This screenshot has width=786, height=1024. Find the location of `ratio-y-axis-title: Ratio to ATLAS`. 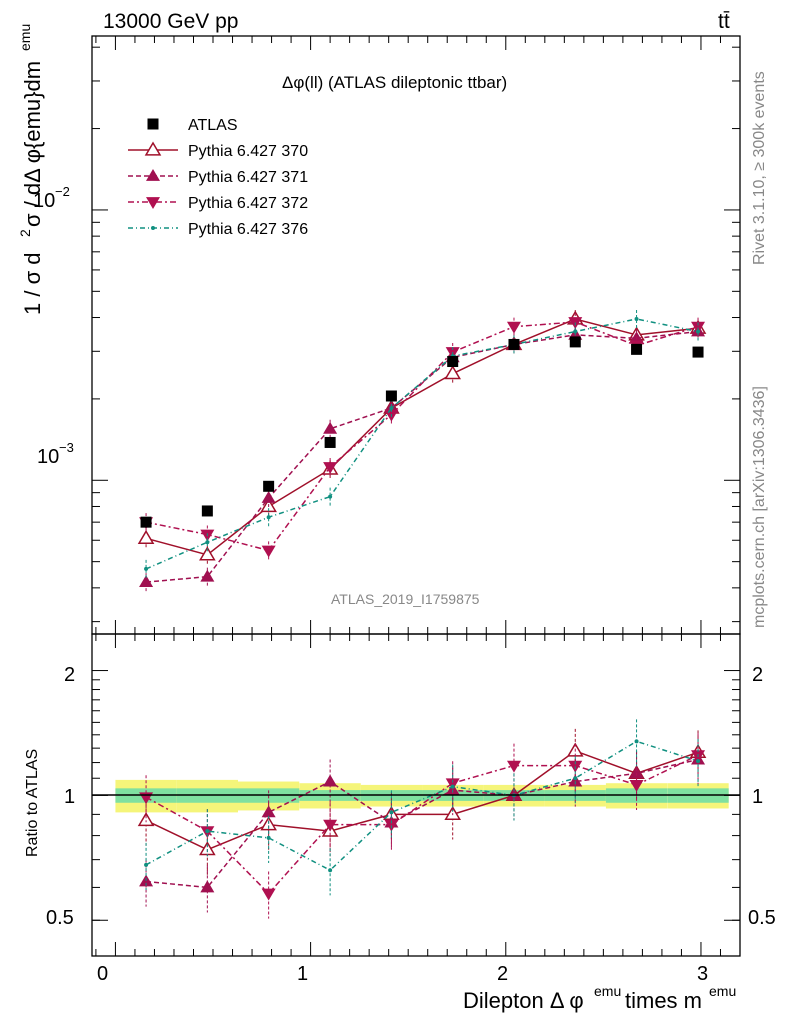

ratio-y-axis-title: Ratio to ATLAS is located at coordinates (32, 803).